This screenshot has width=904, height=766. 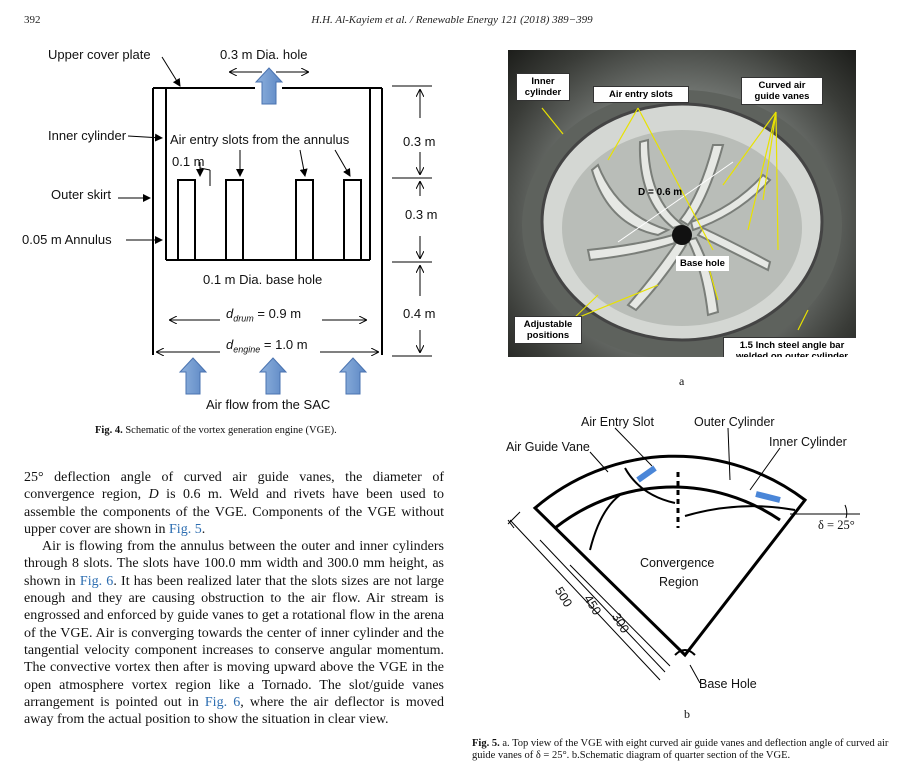 What do you see at coordinates (782, 91) in the screenshot?
I see `callout-curved-vanes: Curved air guide vanes` at bounding box center [782, 91].